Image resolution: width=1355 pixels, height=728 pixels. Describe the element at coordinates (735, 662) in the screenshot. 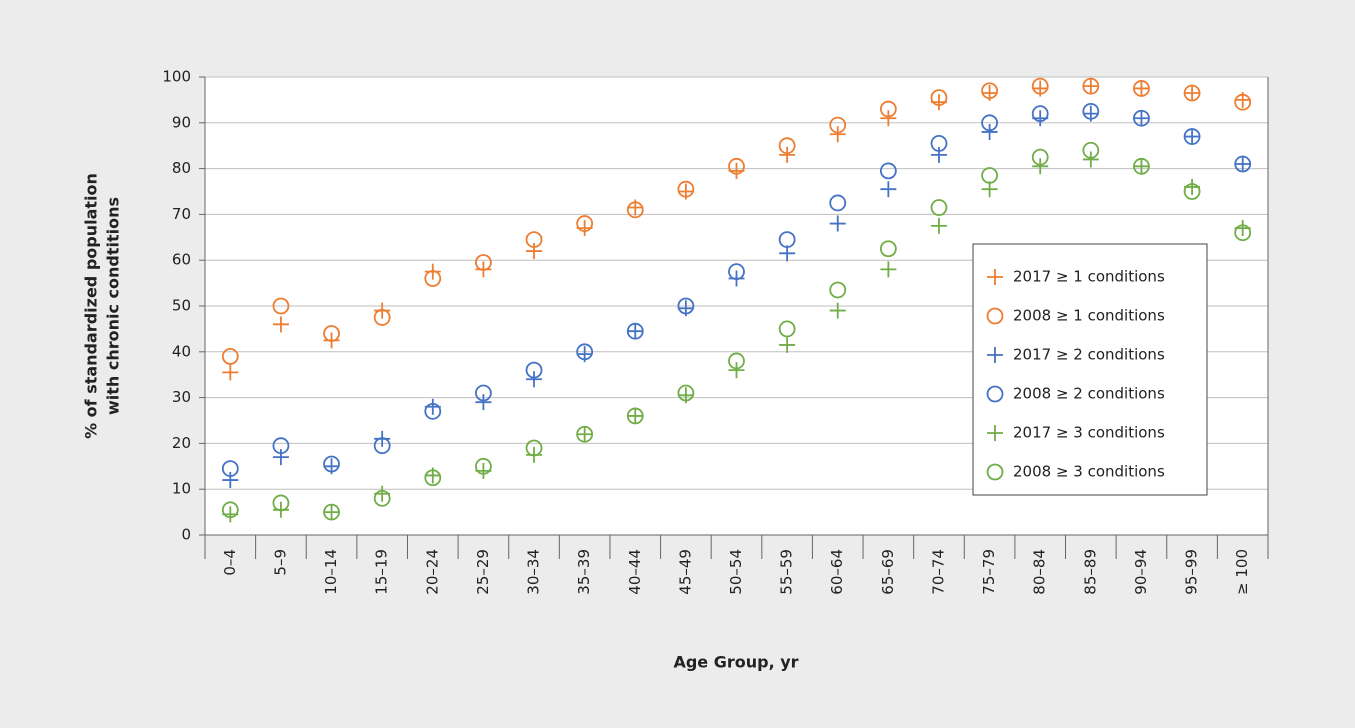

I see `x-axis-title: Age Group, yr` at that location.